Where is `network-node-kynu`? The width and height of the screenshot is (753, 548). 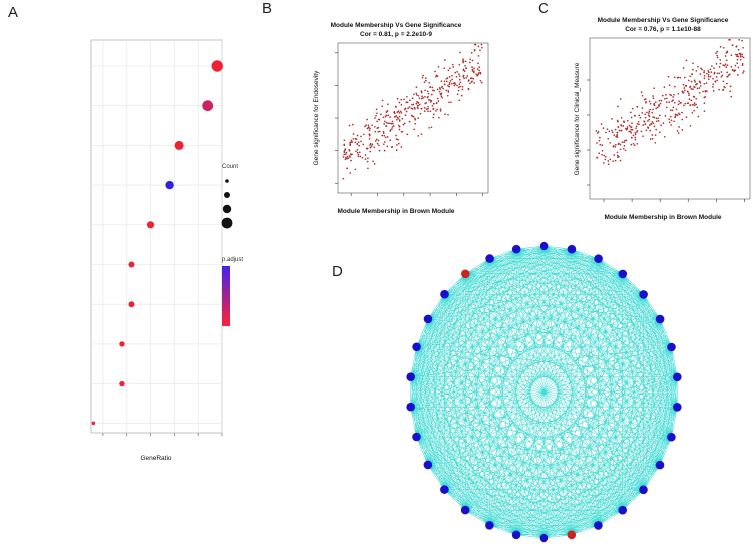 network-node-kynu is located at coordinates (660, 465).